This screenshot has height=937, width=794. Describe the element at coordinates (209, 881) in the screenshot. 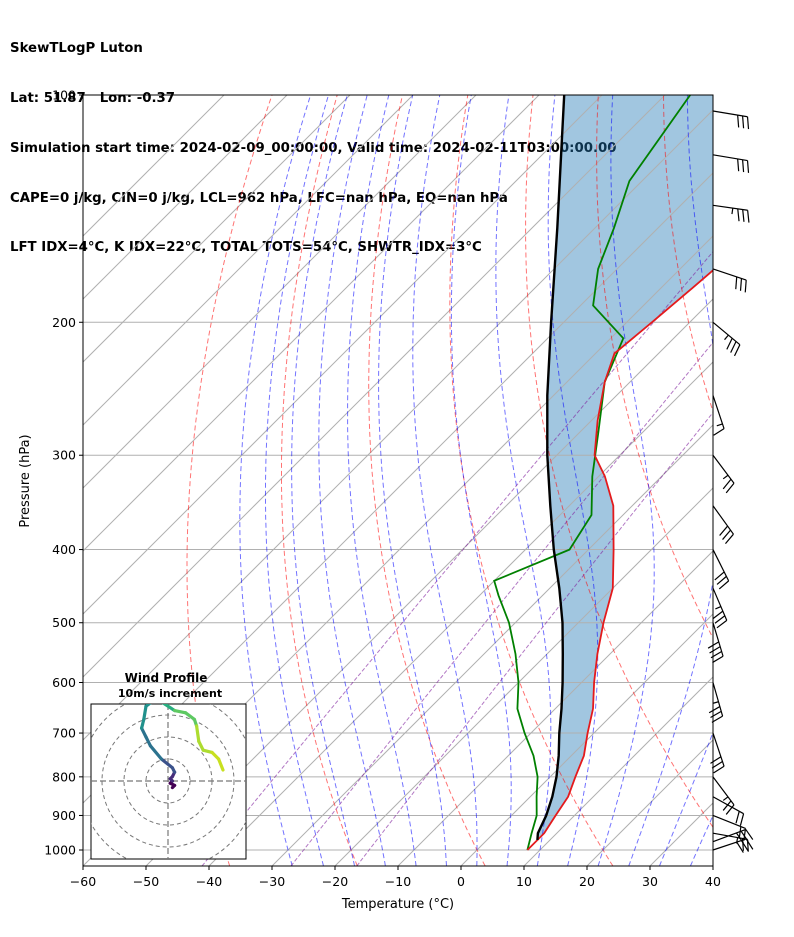

I see `x-tick-label: −40` at that location.